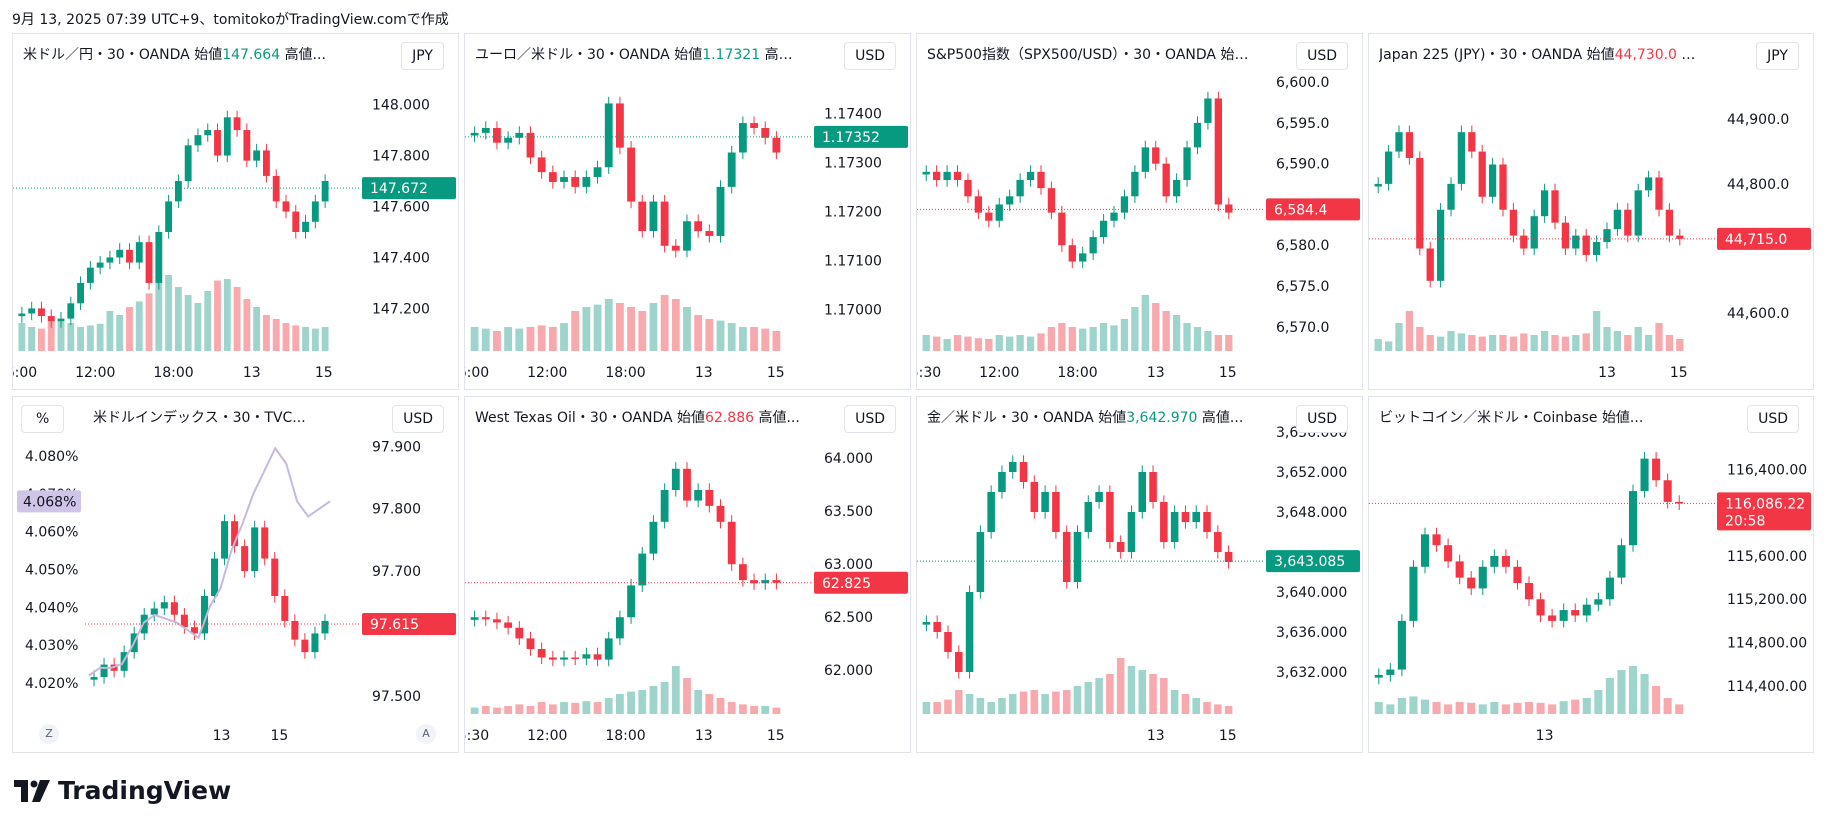 The height and width of the screenshot is (829, 1825). What do you see at coordinates (853, 212) in the screenshot?
I see `y-tick-label: 1.17200` at bounding box center [853, 212].